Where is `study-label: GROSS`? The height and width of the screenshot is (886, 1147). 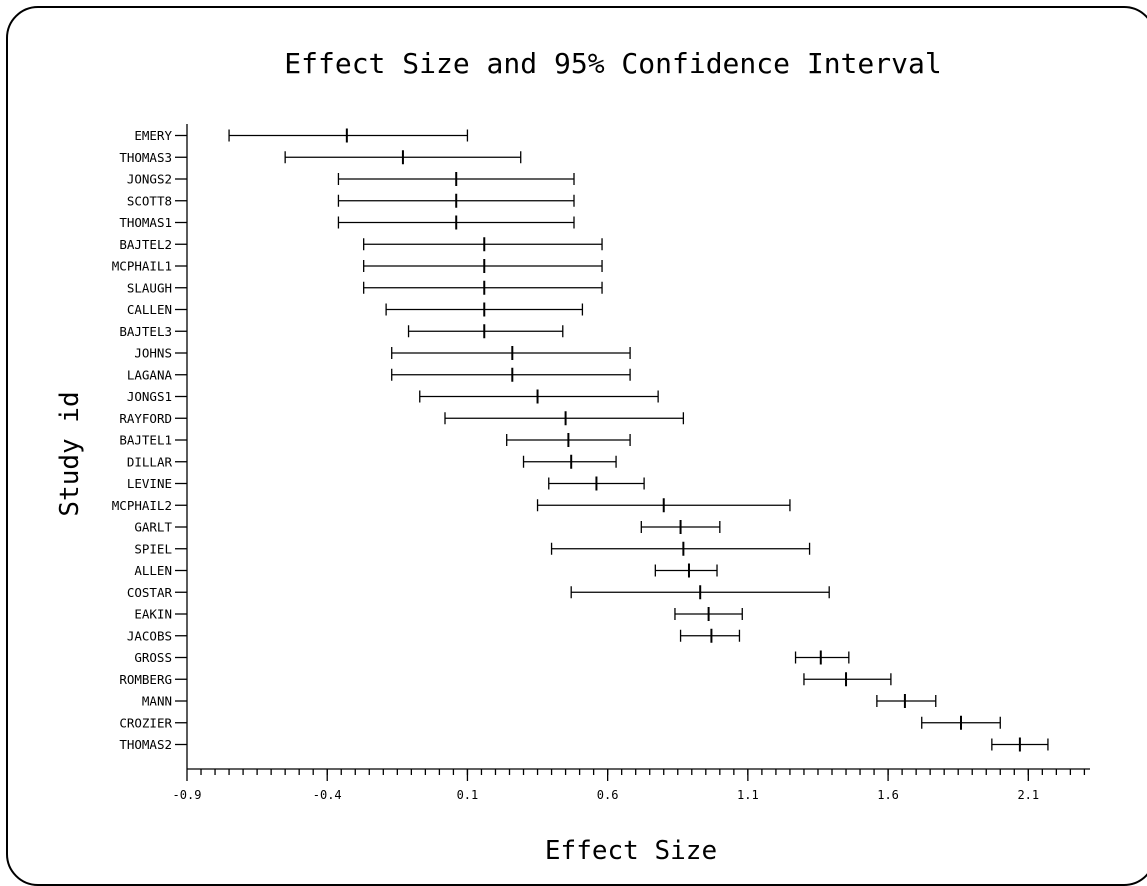
study-label: GROSS is located at coordinates (153, 657).